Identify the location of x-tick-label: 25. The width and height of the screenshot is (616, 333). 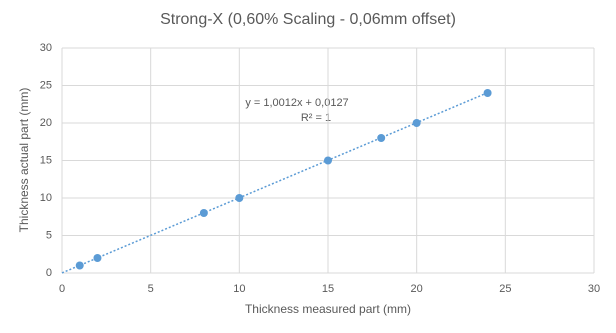
(505, 289).